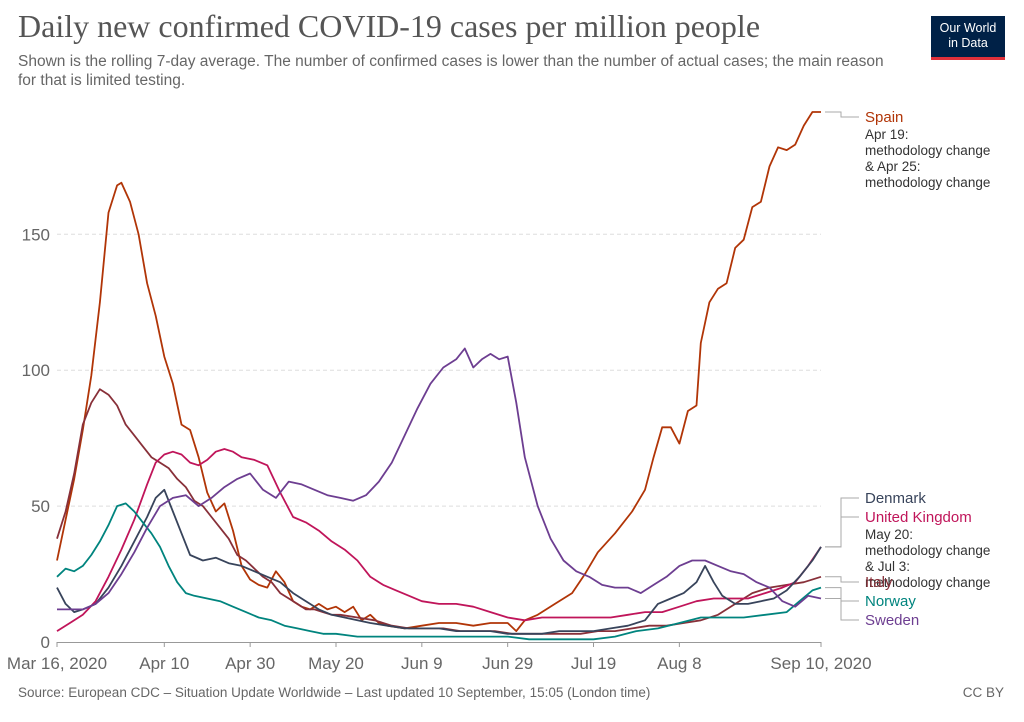 The height and width of the screenshot is (722, 1024). What do you see at coordinates (842, 579) in the screenshot?
I see `label-connector-italy` at bounding box center [842, 579].